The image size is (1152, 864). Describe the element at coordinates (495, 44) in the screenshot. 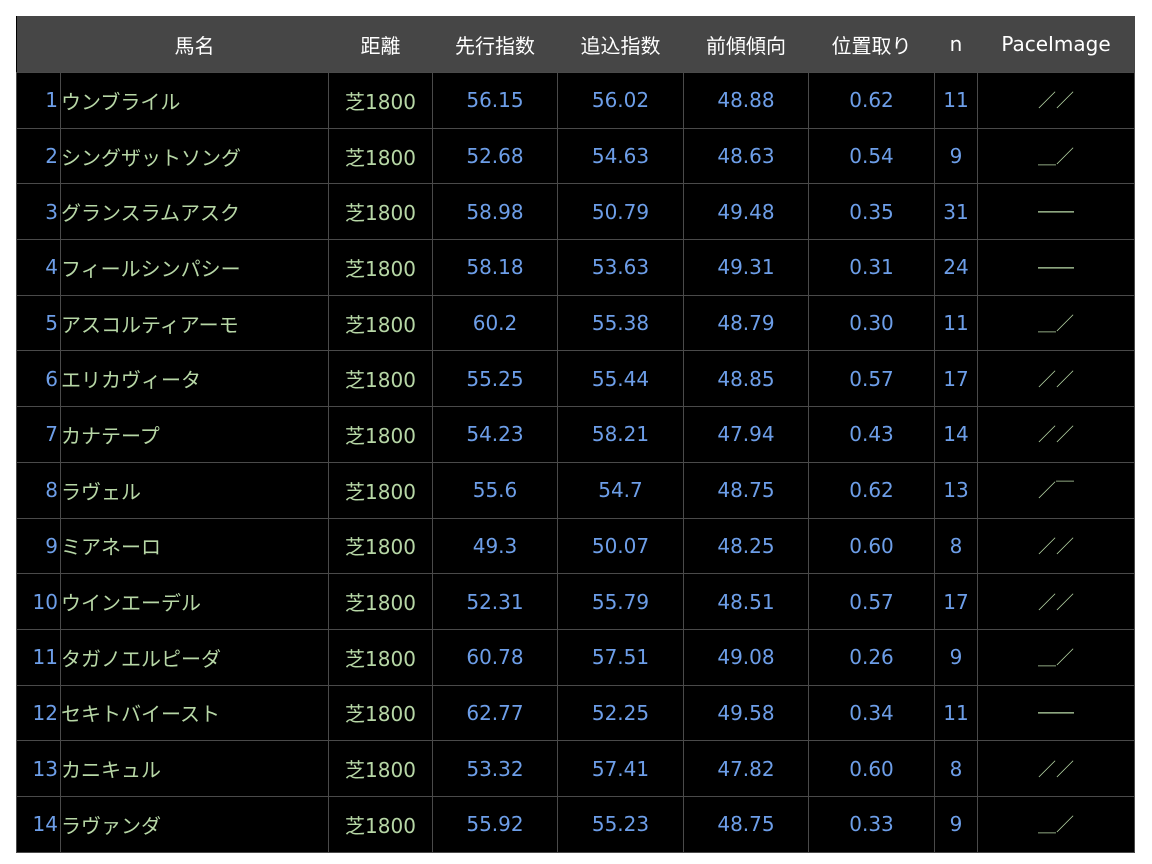

I see `column-header-senko-index: 先行指数` at that location.